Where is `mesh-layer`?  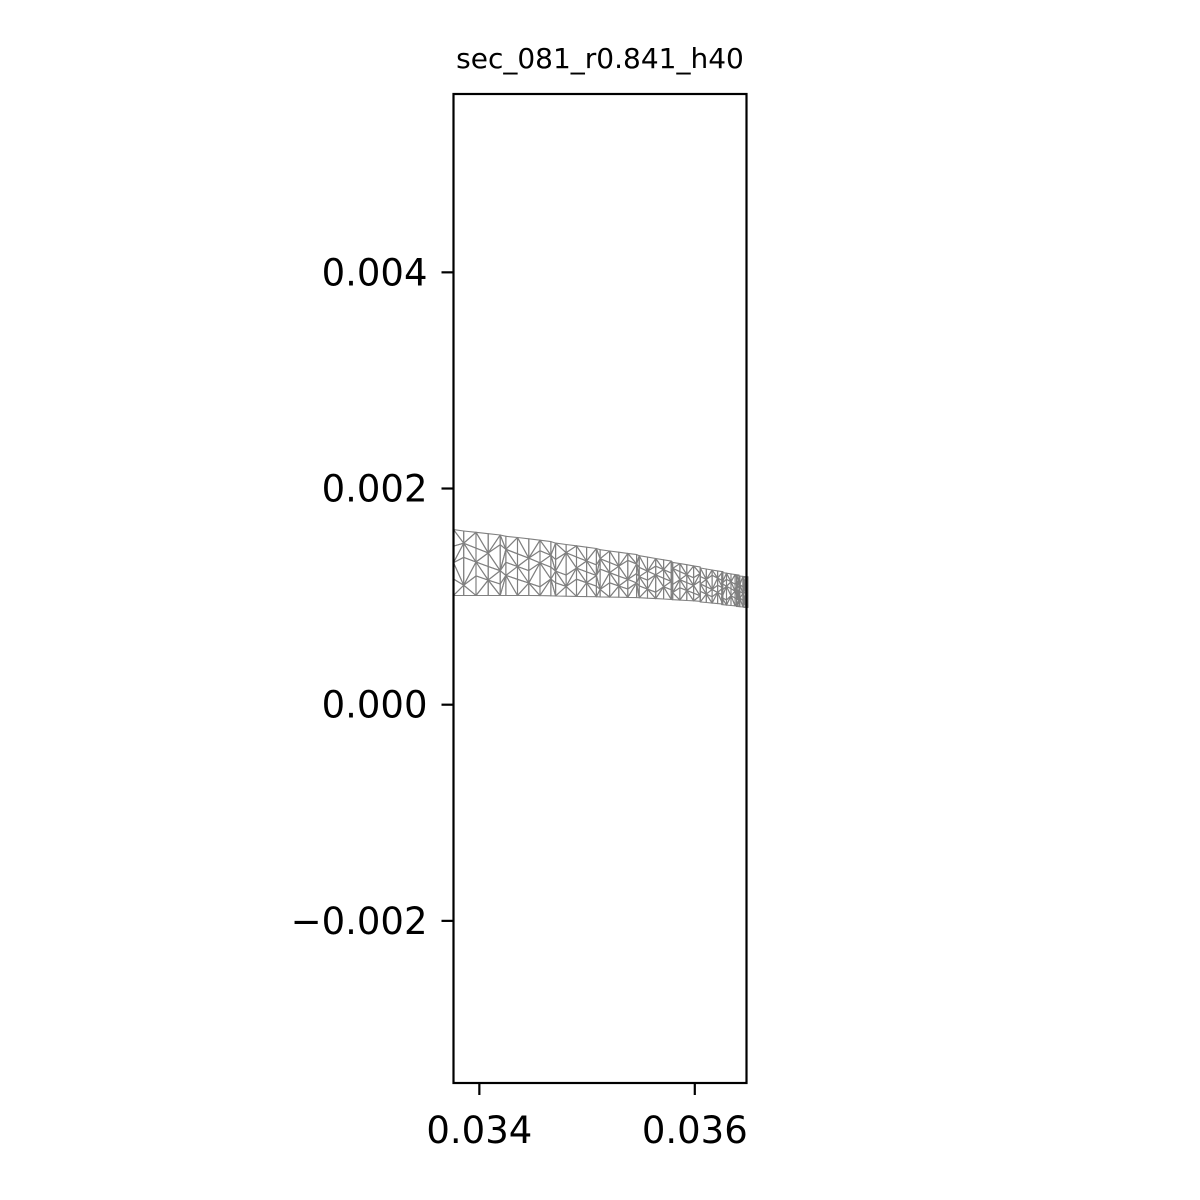 mesh-layer is located at coordinates (600, 568).